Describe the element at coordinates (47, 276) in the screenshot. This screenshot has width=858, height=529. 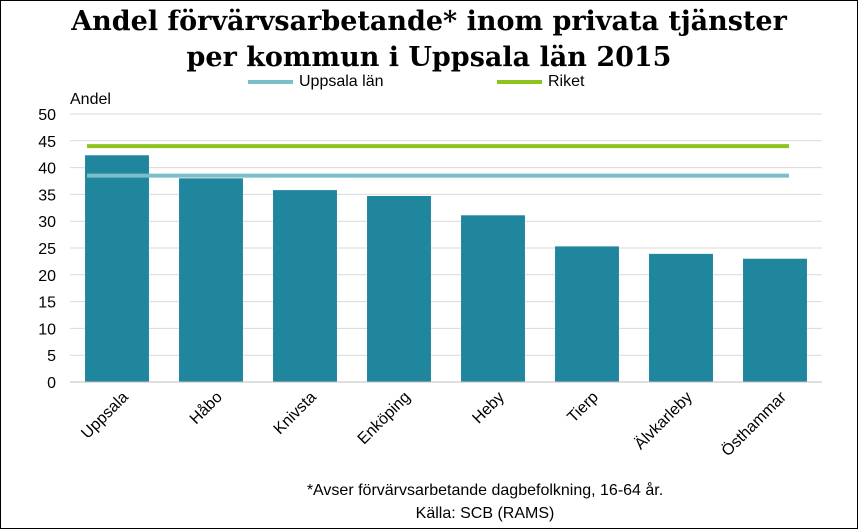
I see `y-tick-label: 20` at that location.